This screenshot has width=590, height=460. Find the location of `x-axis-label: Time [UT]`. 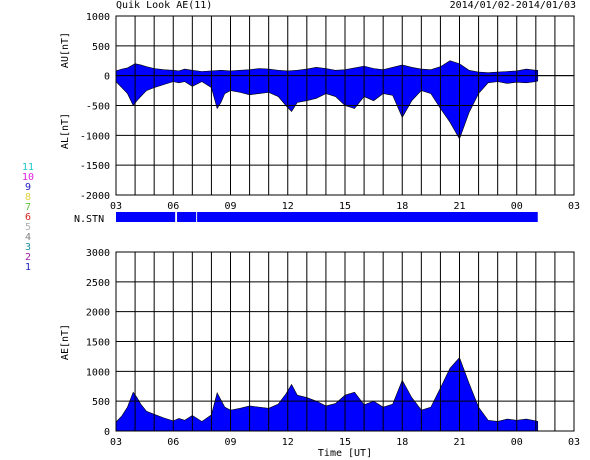

x-axis-label: Time [UT] is located at coordinates (345, 453).